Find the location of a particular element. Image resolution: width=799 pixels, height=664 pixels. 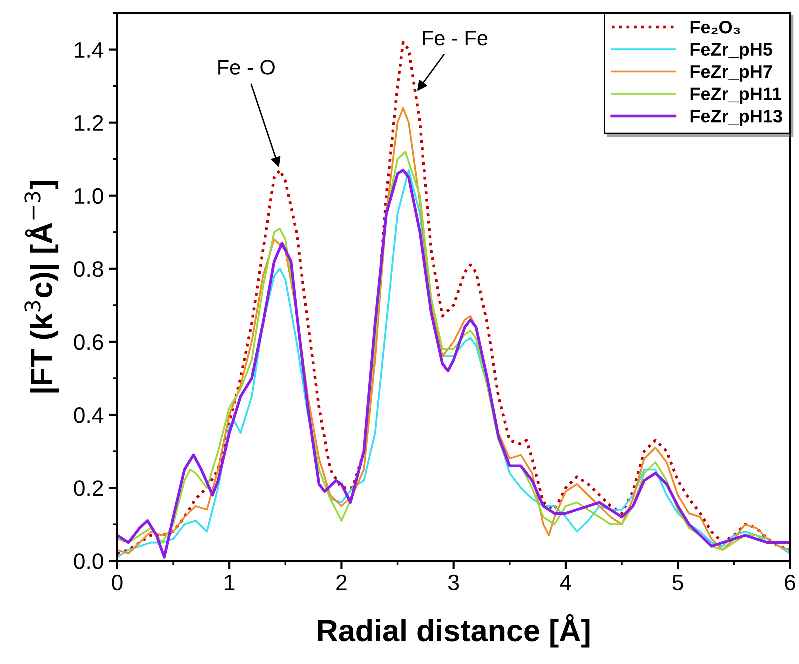

y-tick-label: 0.8 is located at coordinates (89, 269).